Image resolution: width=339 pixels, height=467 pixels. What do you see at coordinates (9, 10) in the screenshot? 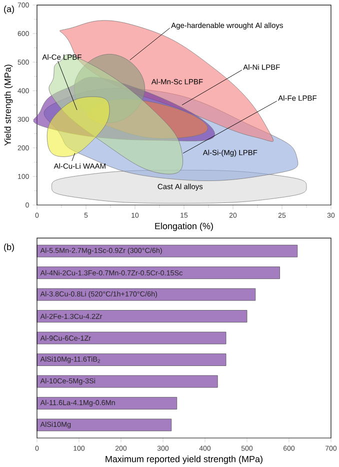
I see `chart-title: (a)` at bounding box center [9, 10].